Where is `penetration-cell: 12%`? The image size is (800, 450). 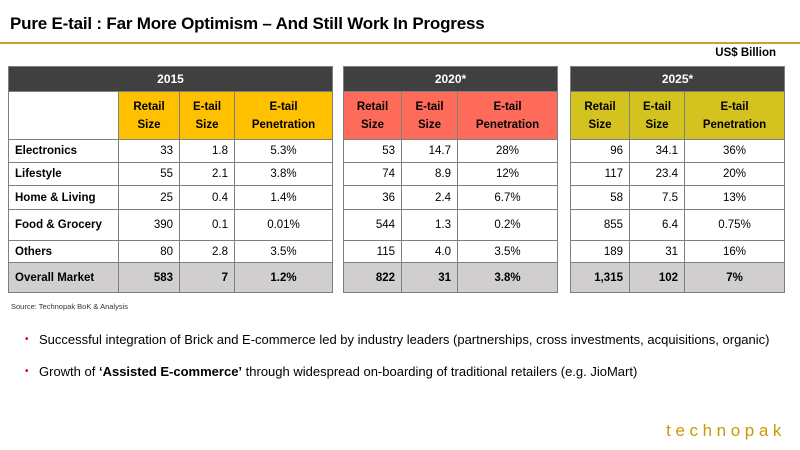
penetration-cell: 12% is located at coordinates (507, 174).